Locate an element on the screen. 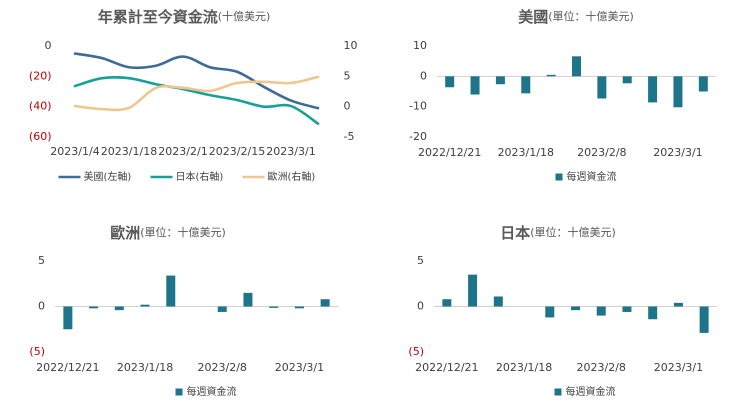 The image size is (736, 410). x-tick-label: 2023/2/15 is located at coordinates (237, 151).